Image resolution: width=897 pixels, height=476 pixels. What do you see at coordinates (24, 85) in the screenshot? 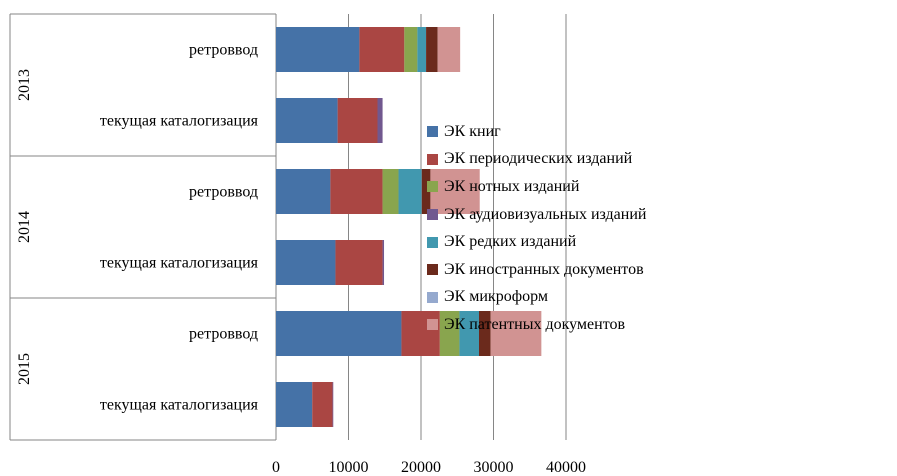
I see `group-label: 2013` at bounding box center [24, 85].